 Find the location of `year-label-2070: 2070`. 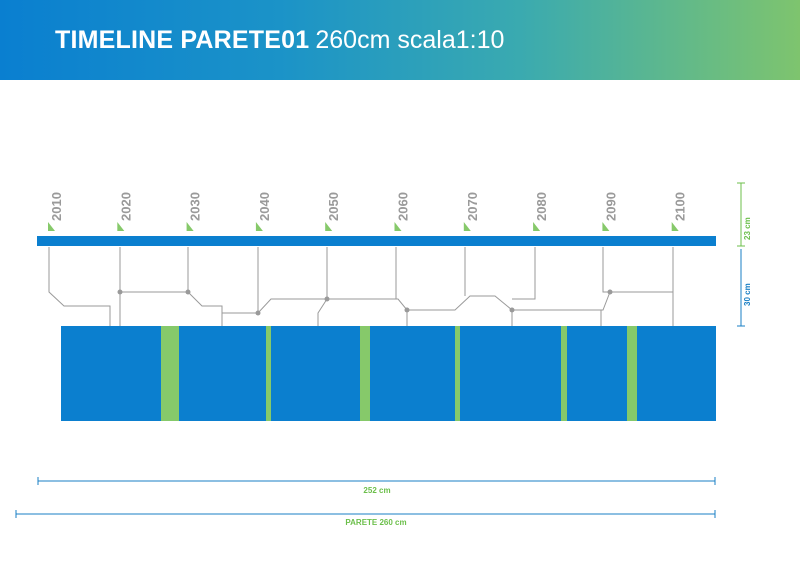

year-label-2070: 2070 is located at coordinates (472, 206).